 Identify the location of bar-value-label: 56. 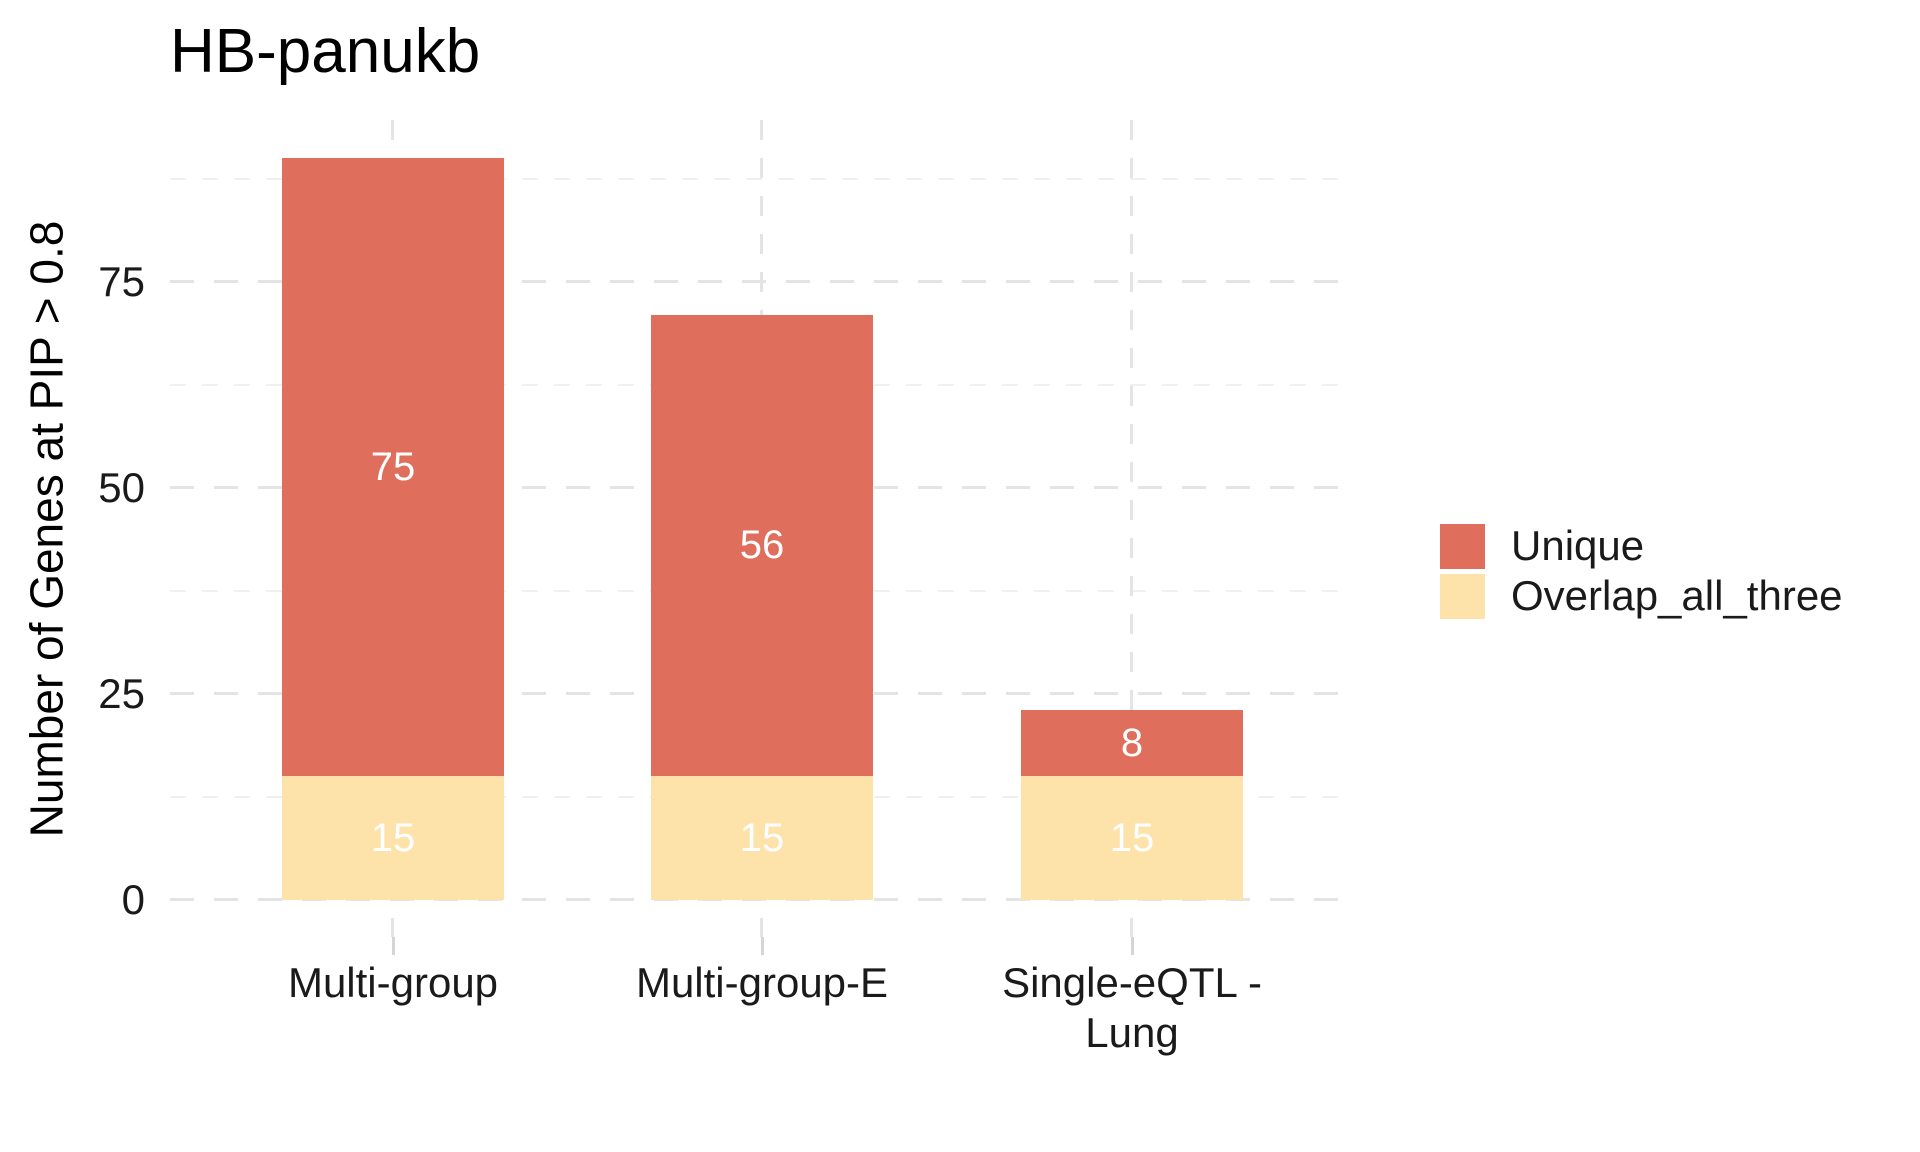
(762, 545).